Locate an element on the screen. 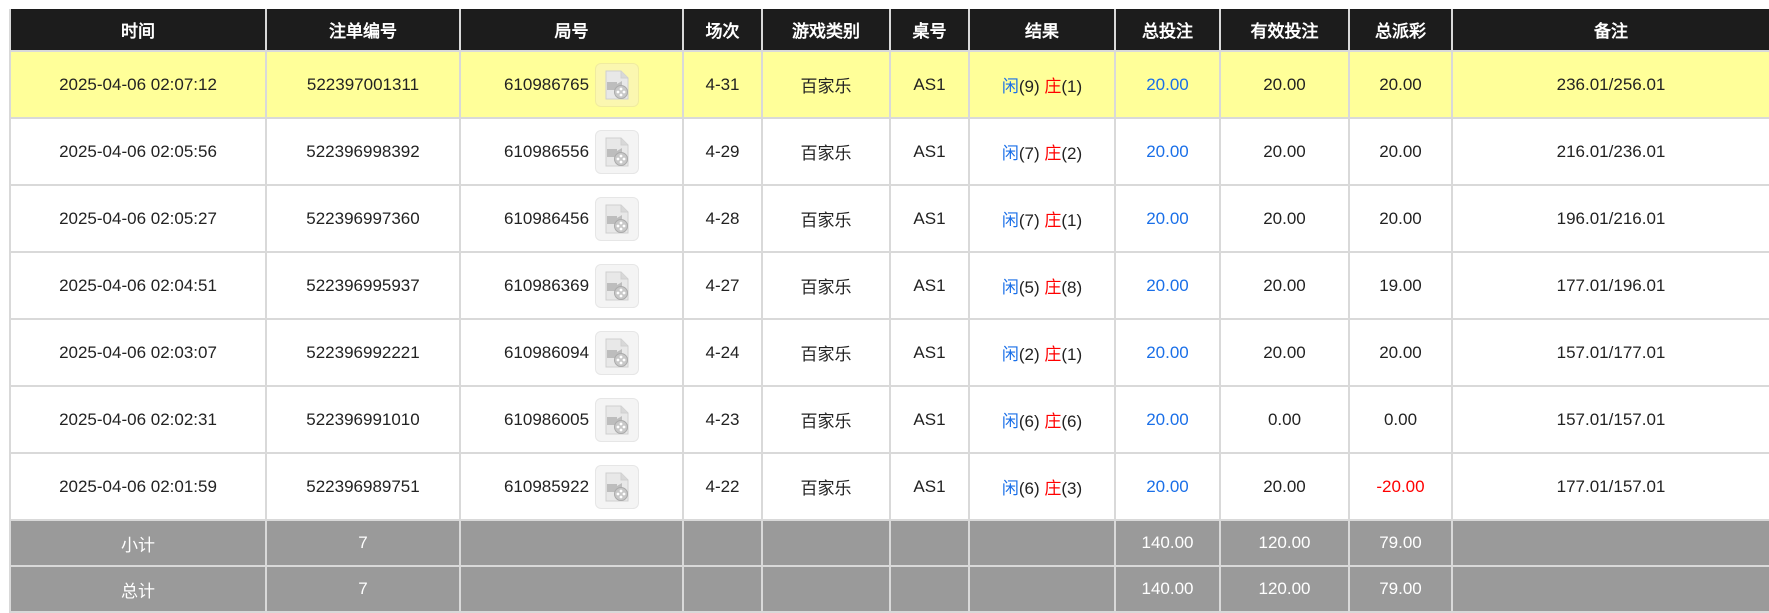 The height and width of the screenshot is (613, 1769). cell-round-id: 610986556 is located at coordinates (571, 151).